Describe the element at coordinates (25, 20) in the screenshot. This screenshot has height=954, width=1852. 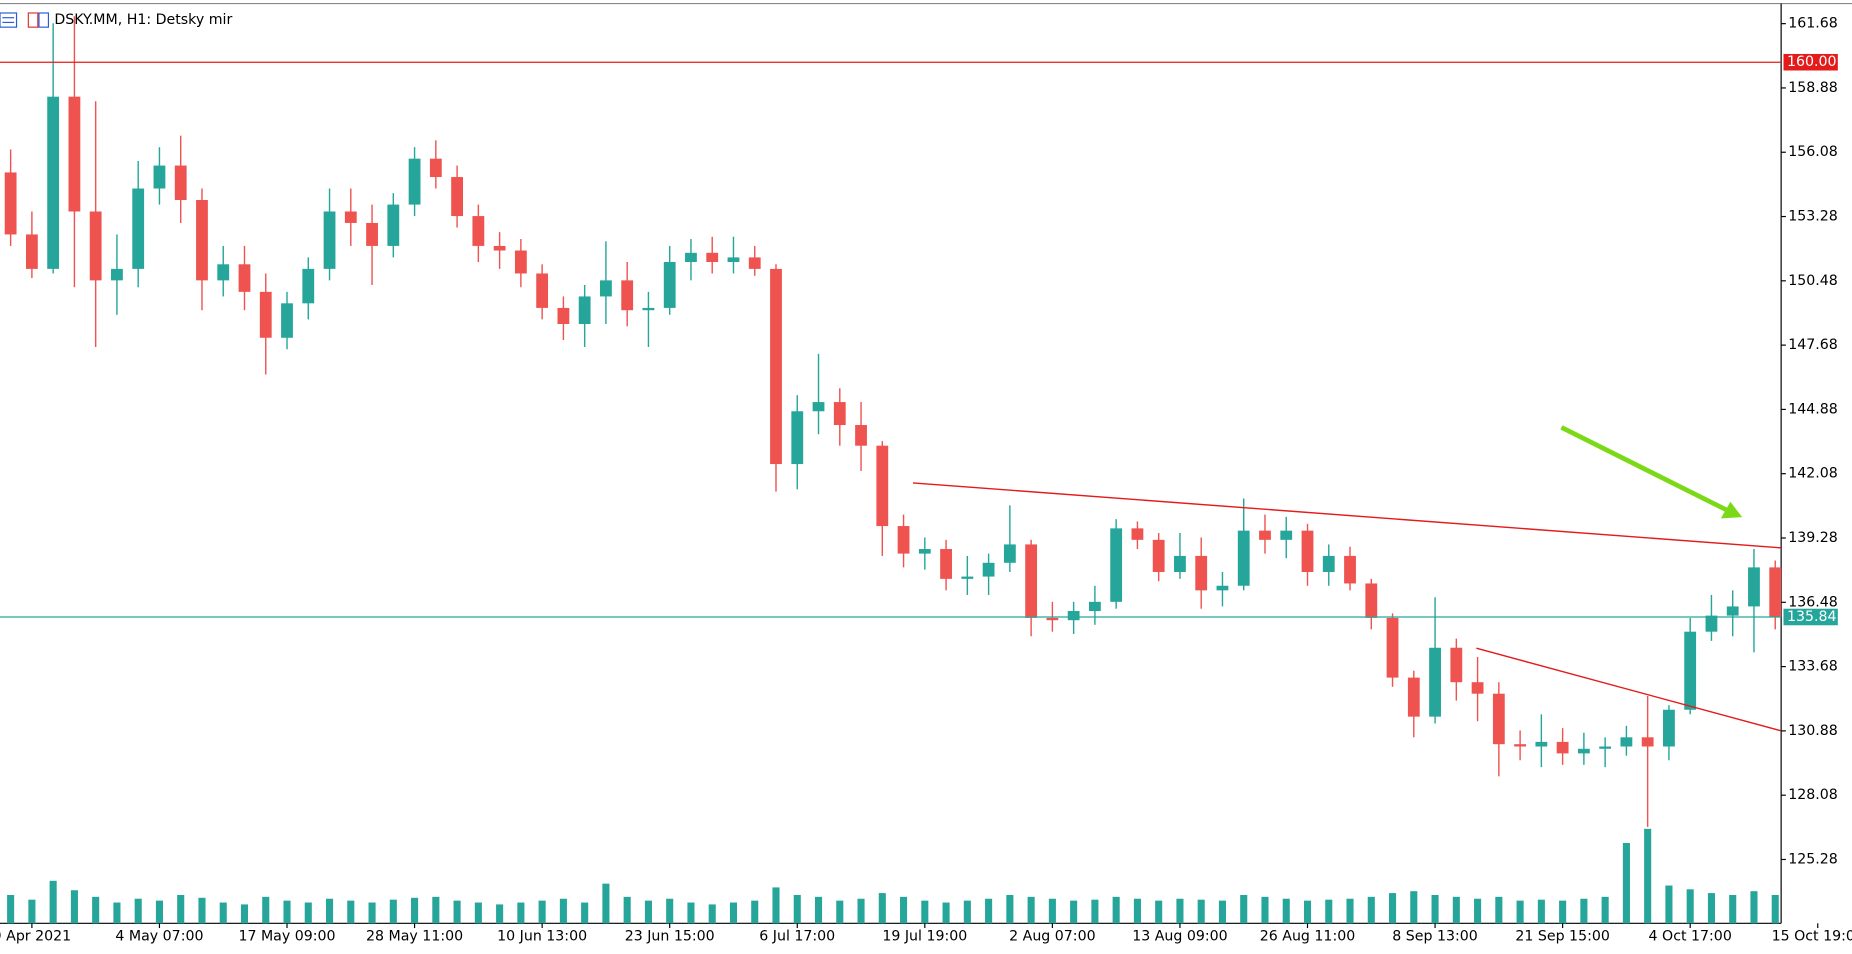
I see `toolbar-icons` at that location.